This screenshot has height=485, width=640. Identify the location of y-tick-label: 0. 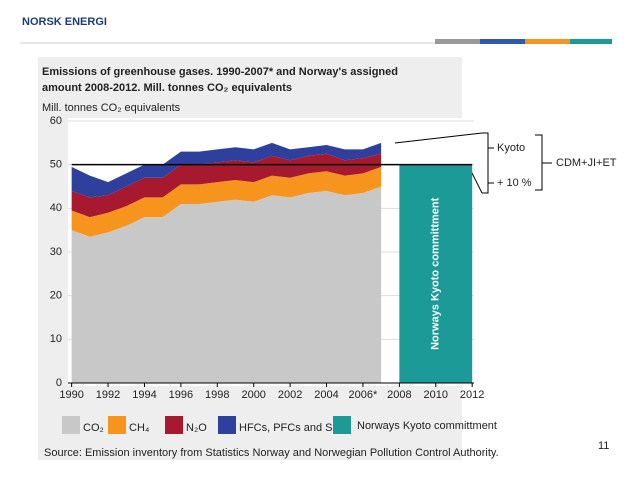
(59, 383).